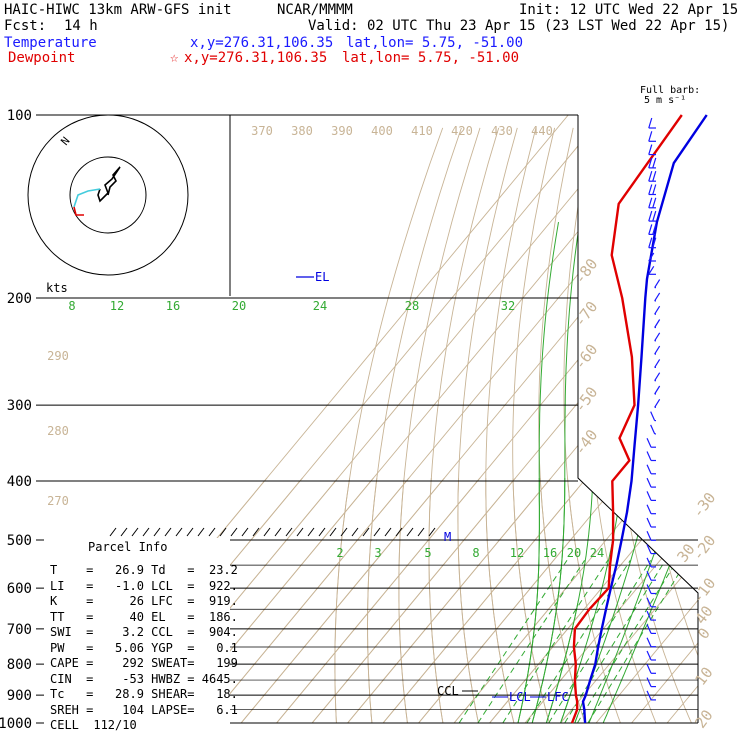  Describe the element at coordinates (119, 647) in the screenshot. I see `parcel-value: = 5.06` at that location.